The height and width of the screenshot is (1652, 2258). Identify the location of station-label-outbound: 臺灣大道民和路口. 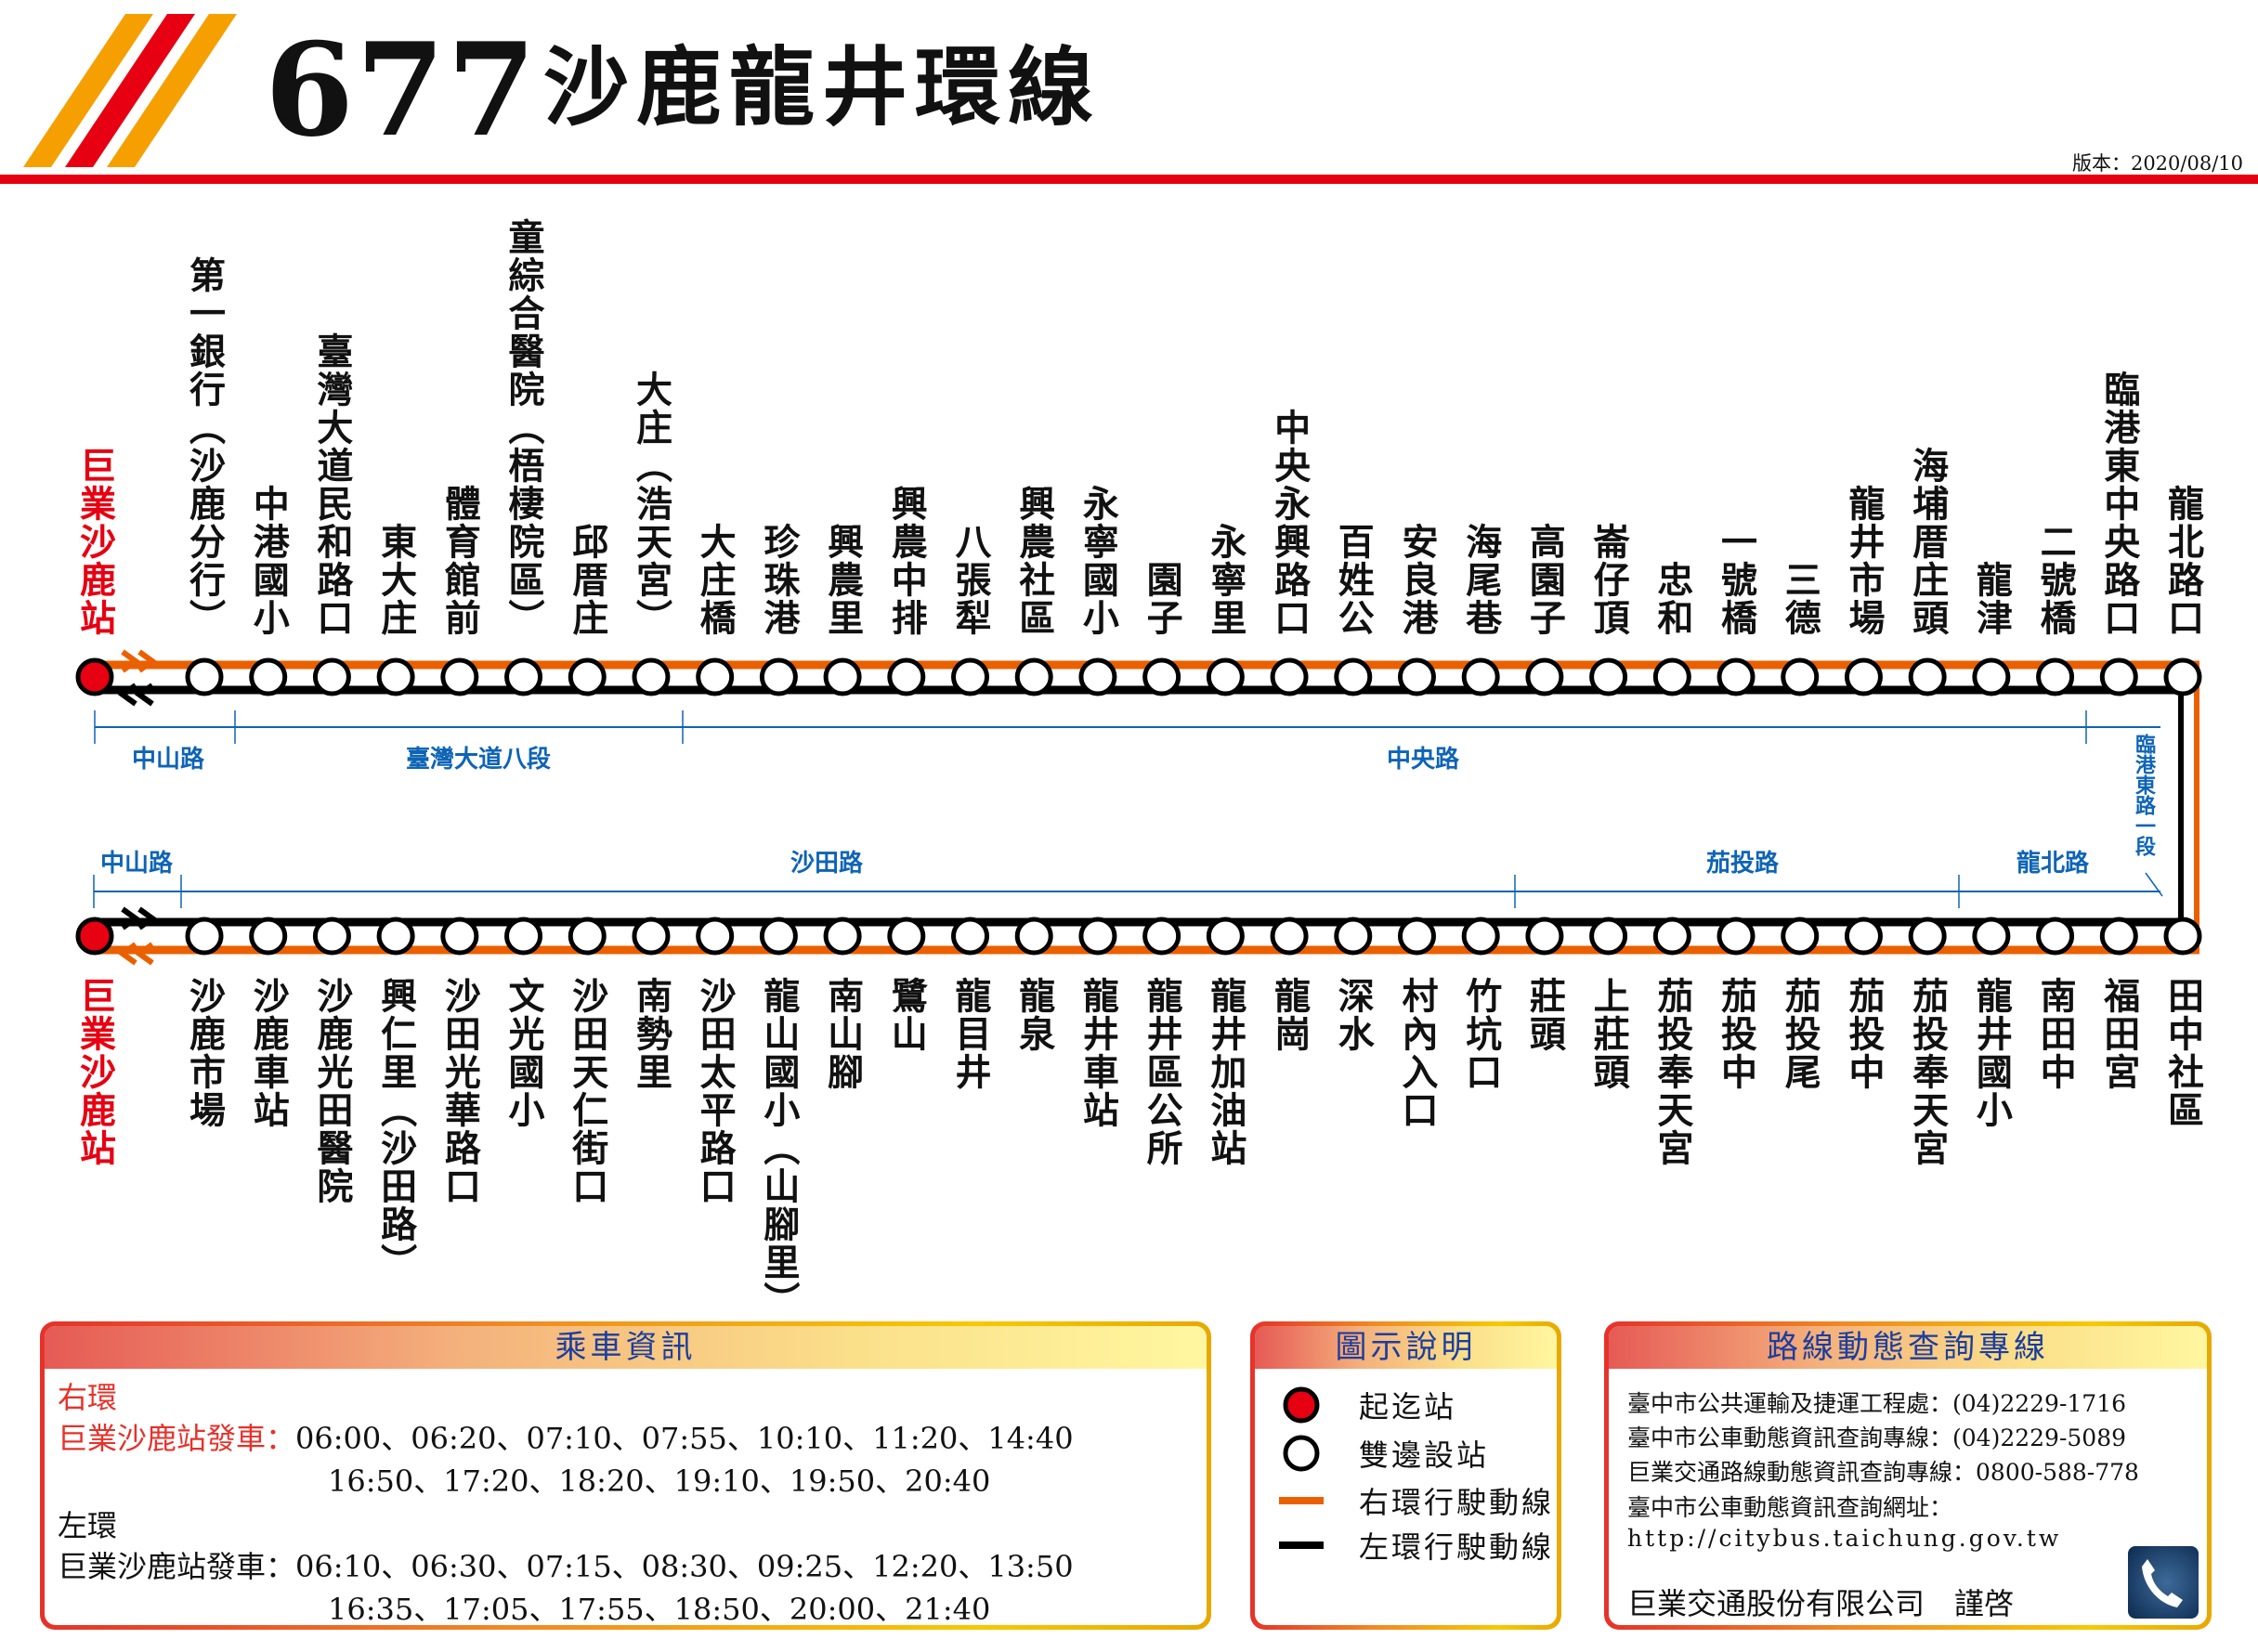
(331, 485).